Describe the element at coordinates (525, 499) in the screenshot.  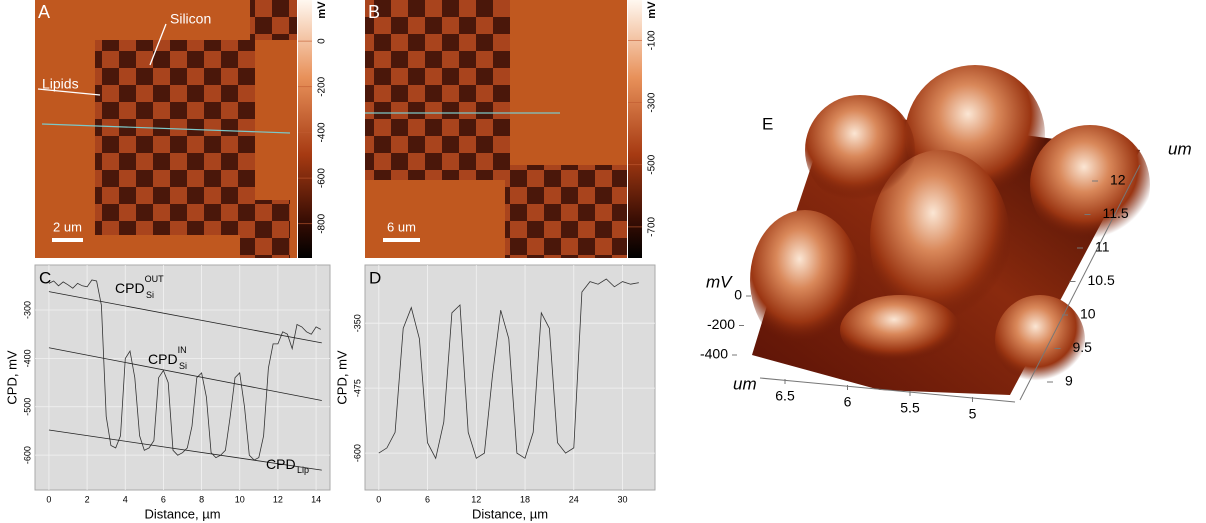
I see `x-tick-label: 18` at that location.